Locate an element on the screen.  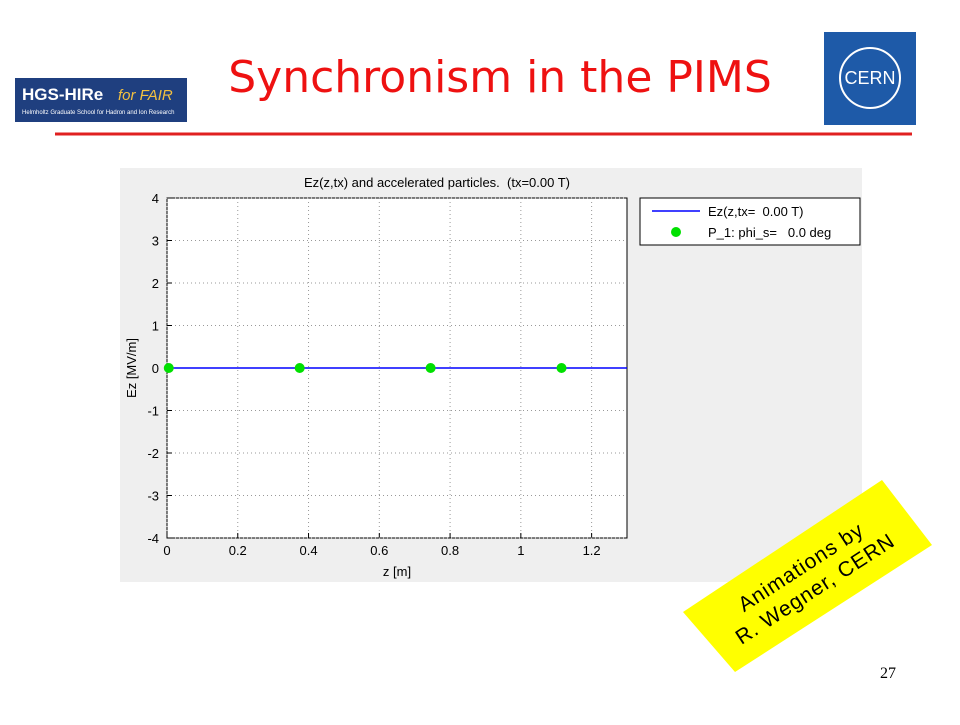
x-axis-label: z [m] is located at coordinates (397, 571).